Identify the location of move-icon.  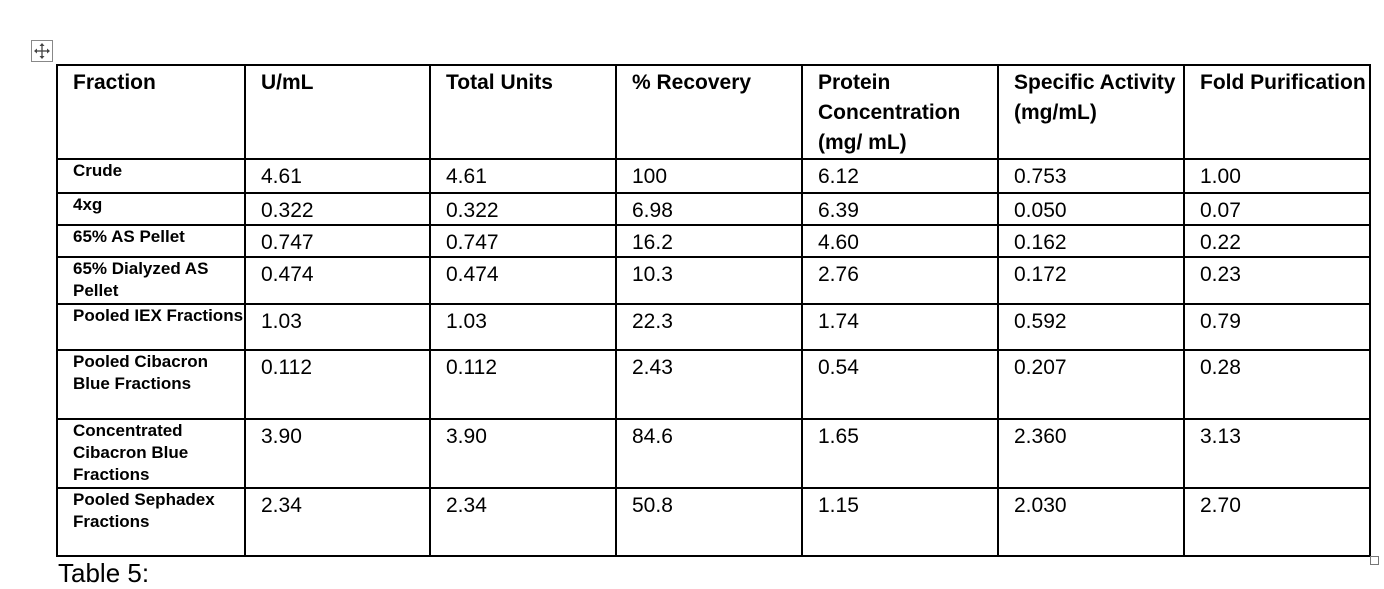
(42, 51).